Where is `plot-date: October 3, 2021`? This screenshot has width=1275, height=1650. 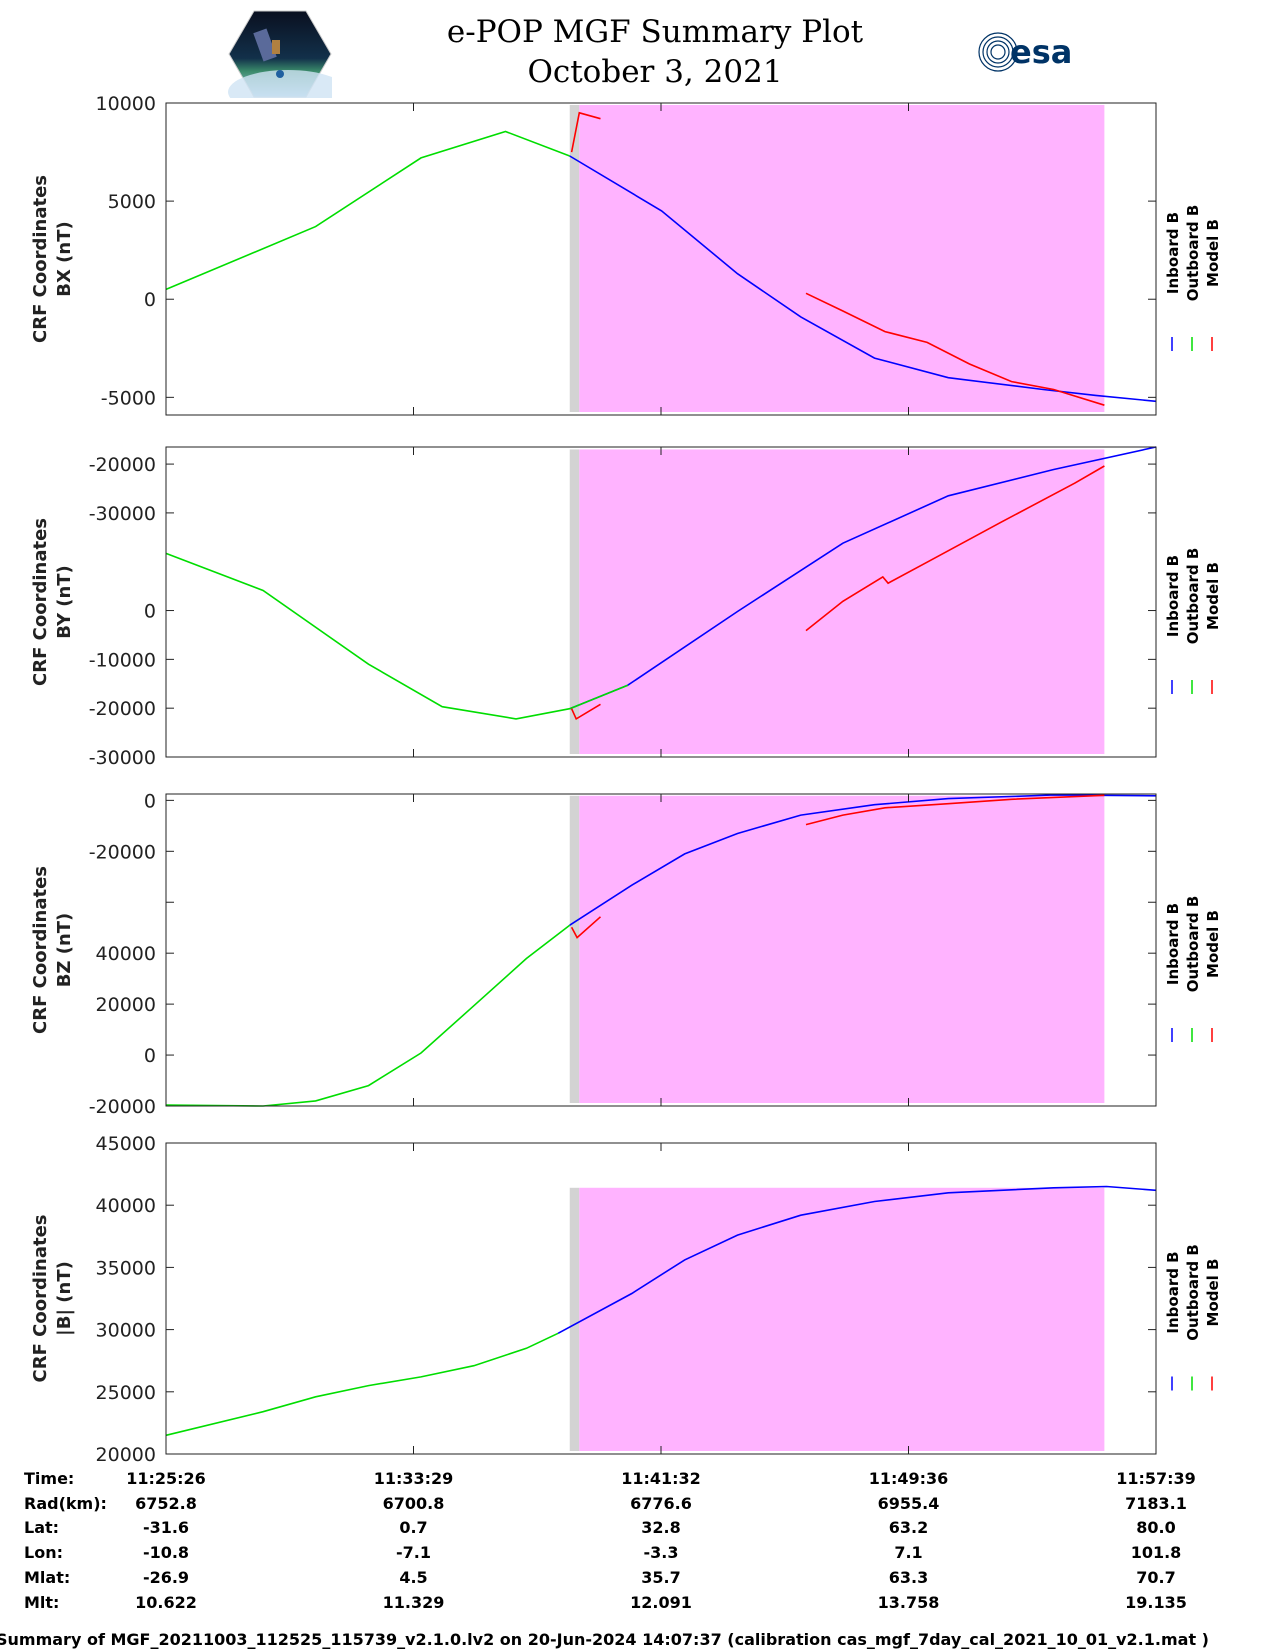
plot-date: October 3, 2021 is located at coordinates (655, 72).